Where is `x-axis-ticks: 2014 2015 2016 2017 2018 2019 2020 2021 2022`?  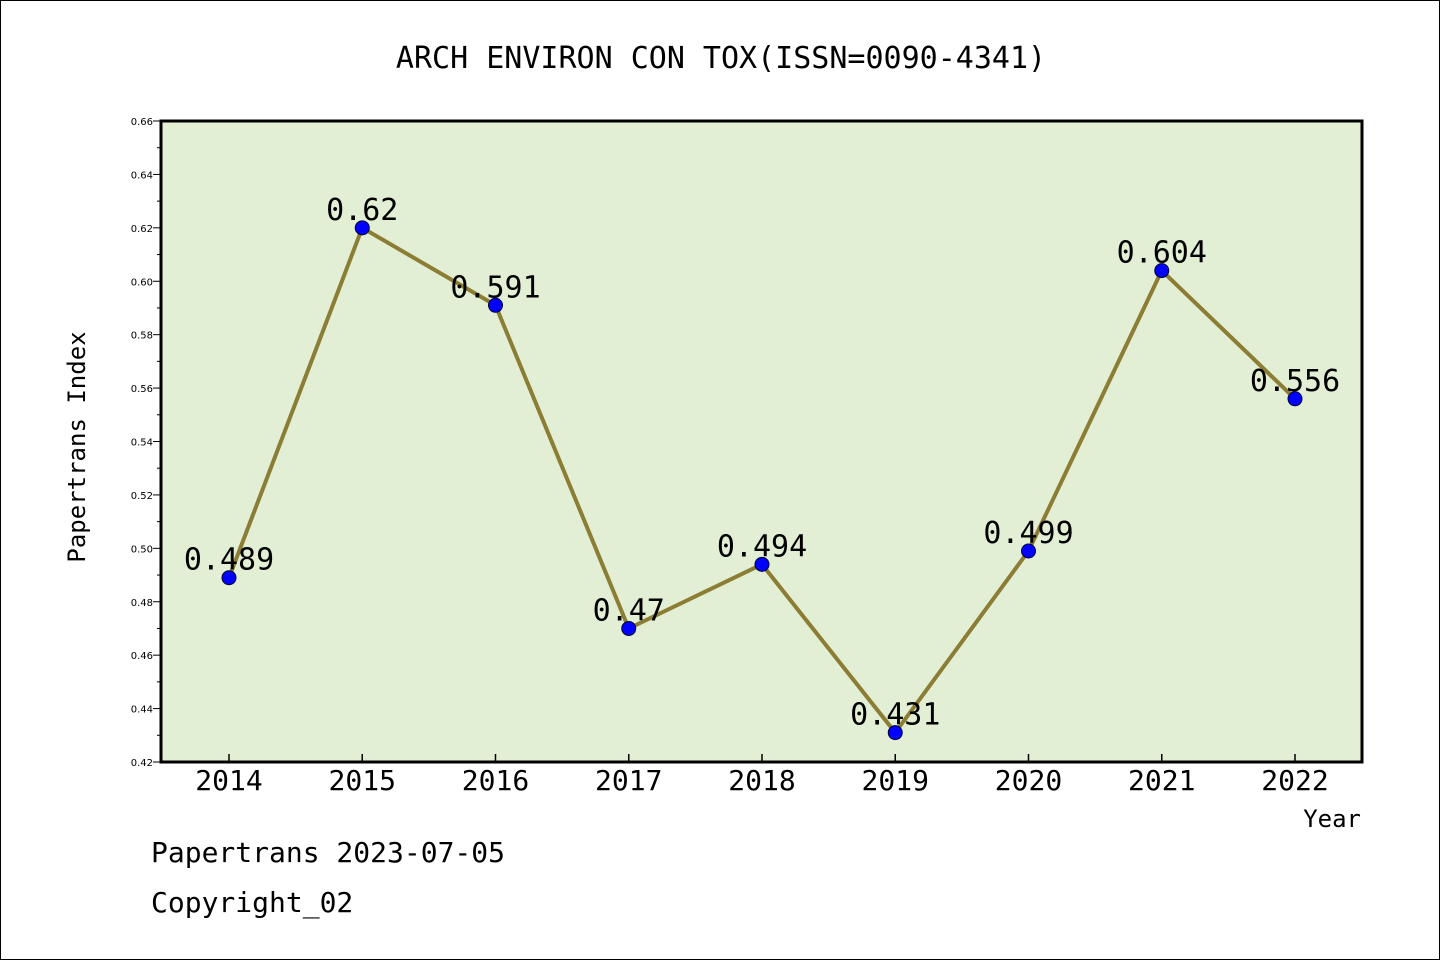
x-axis-ticks: 2014 2015 2016 2017 2018 2019 2020 2021 2022 is located at coordinates (762, 775).